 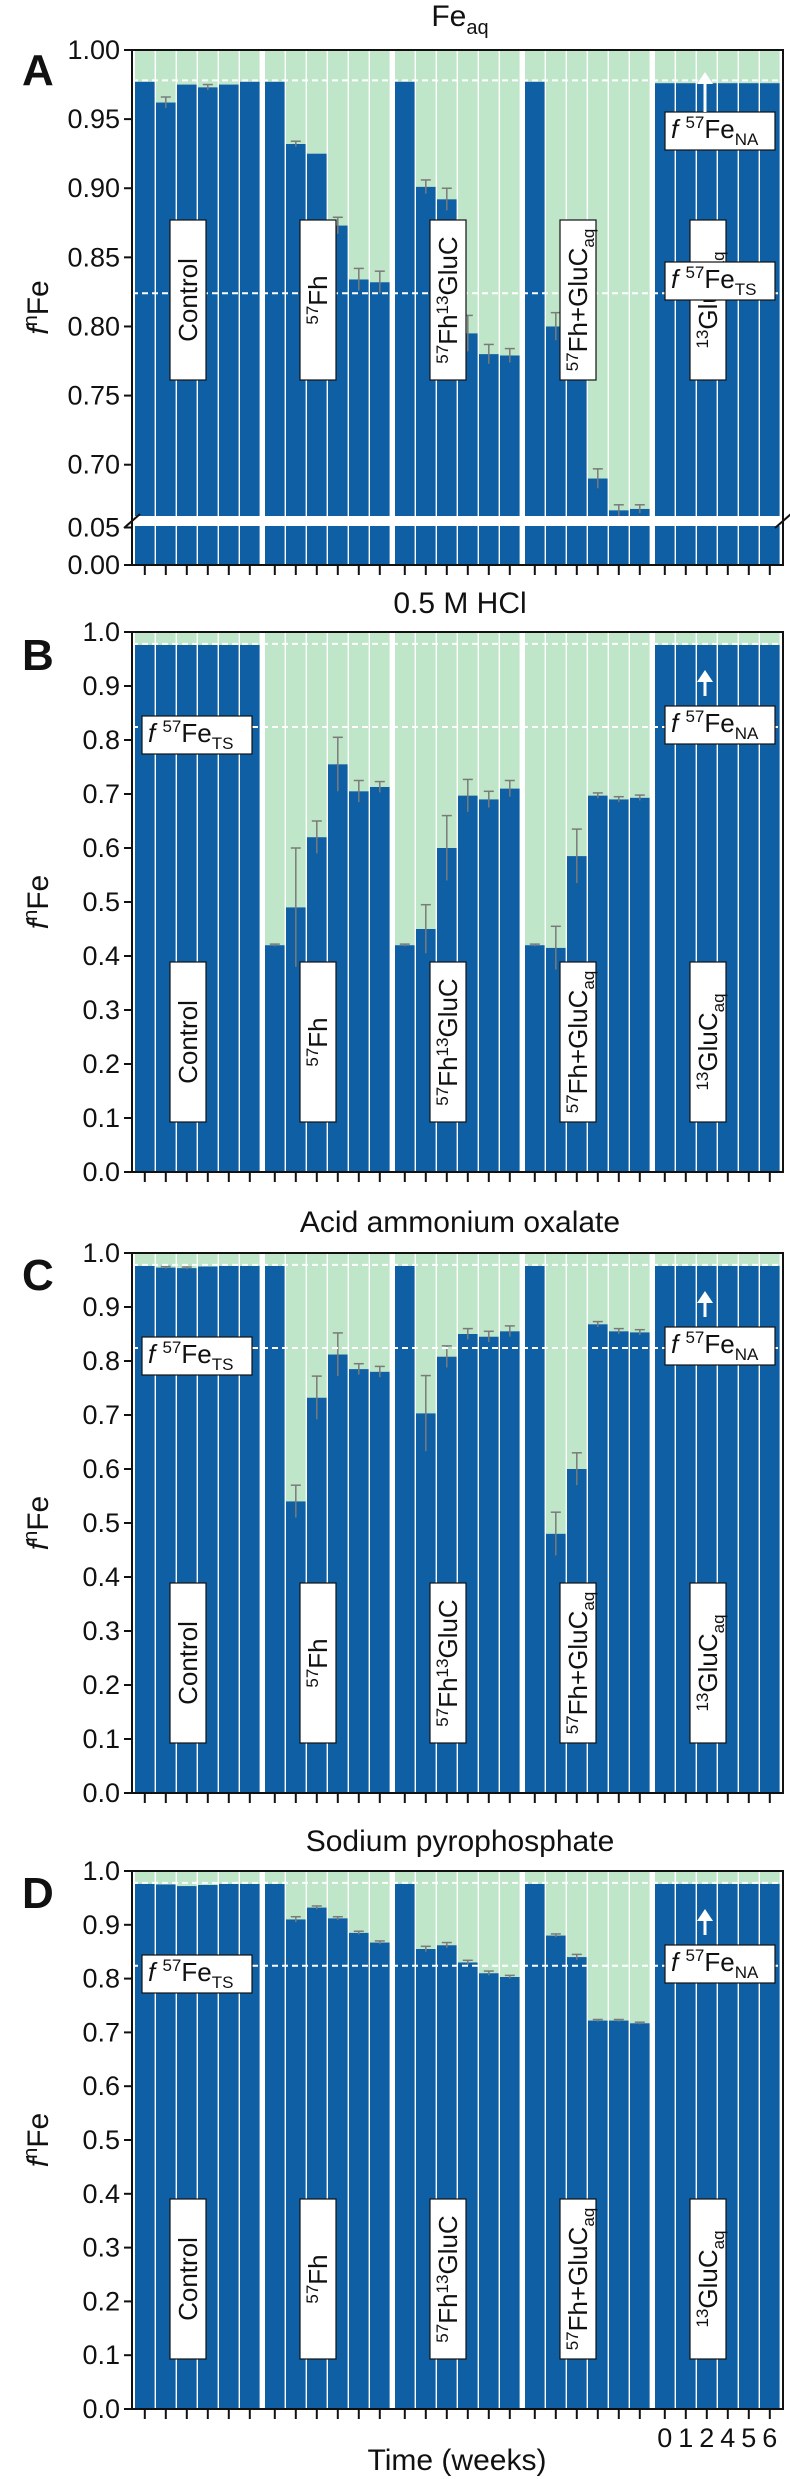 I want to click on week-tick-label: 4, so click(x=727, y=2438).